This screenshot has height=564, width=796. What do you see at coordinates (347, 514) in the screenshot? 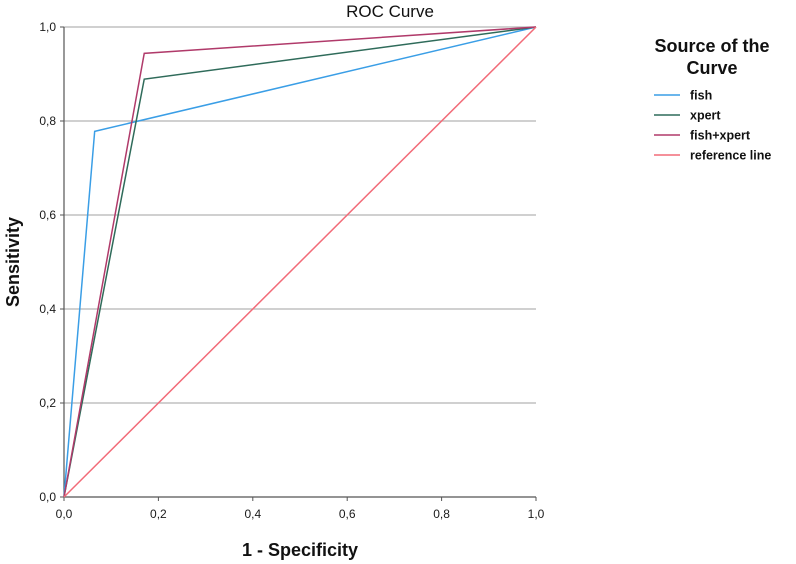
I see `x-tick-label-3: 0,6` at bounding box center [347, 514].